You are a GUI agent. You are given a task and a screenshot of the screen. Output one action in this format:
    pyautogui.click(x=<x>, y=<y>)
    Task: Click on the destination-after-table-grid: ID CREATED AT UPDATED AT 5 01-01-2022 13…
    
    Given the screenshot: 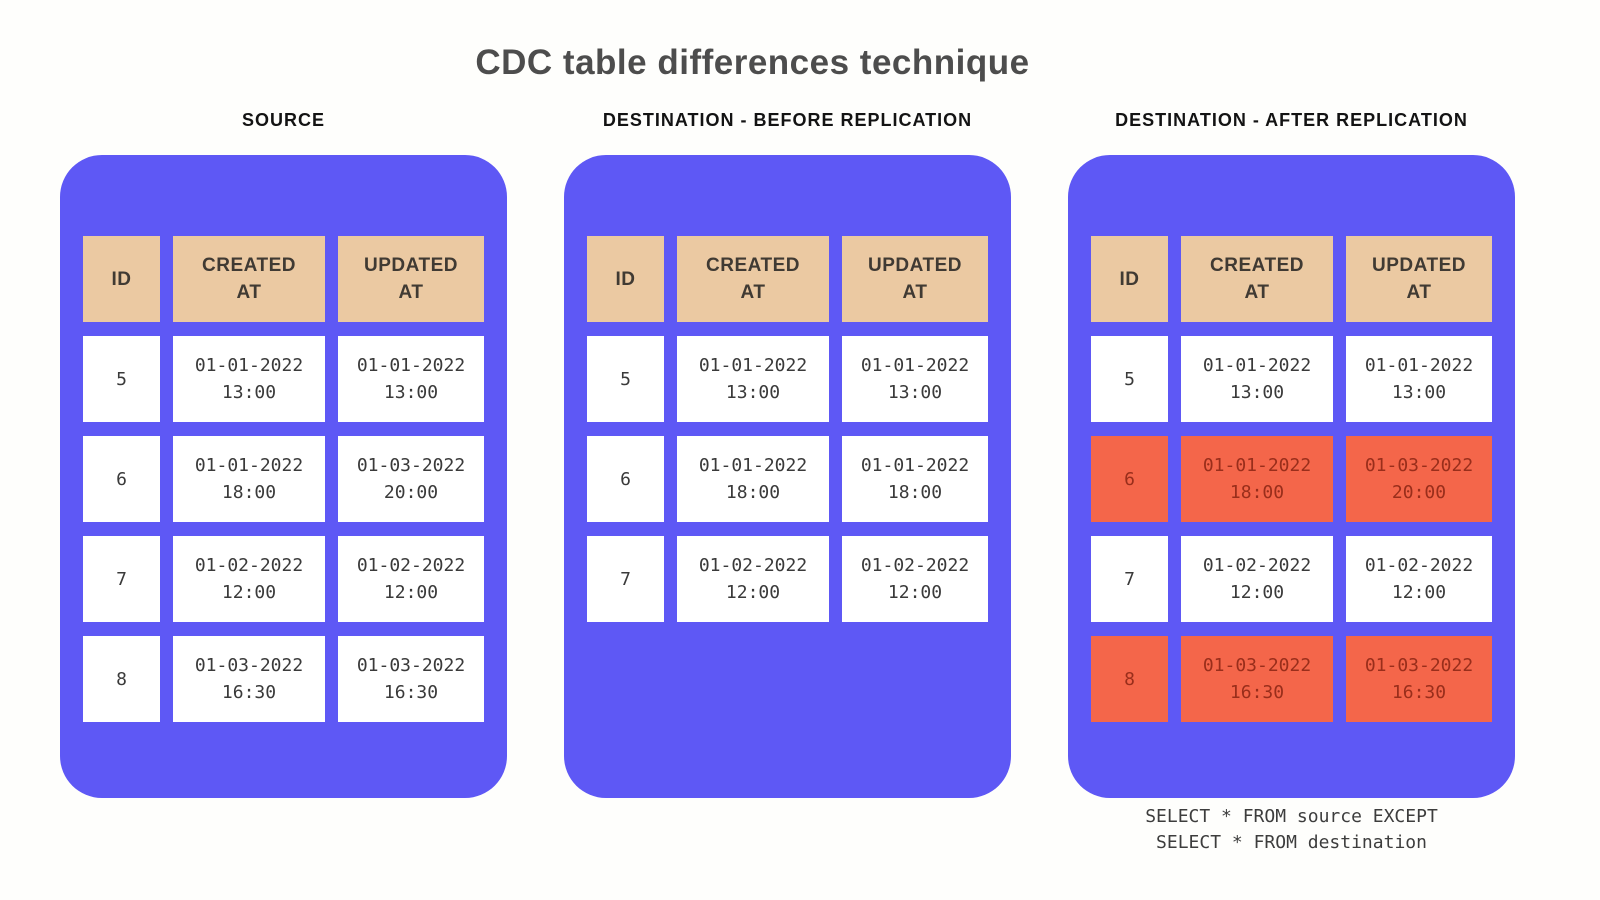 What is the action you would take?
    pyautogui.click(x=1291, y=479)
    